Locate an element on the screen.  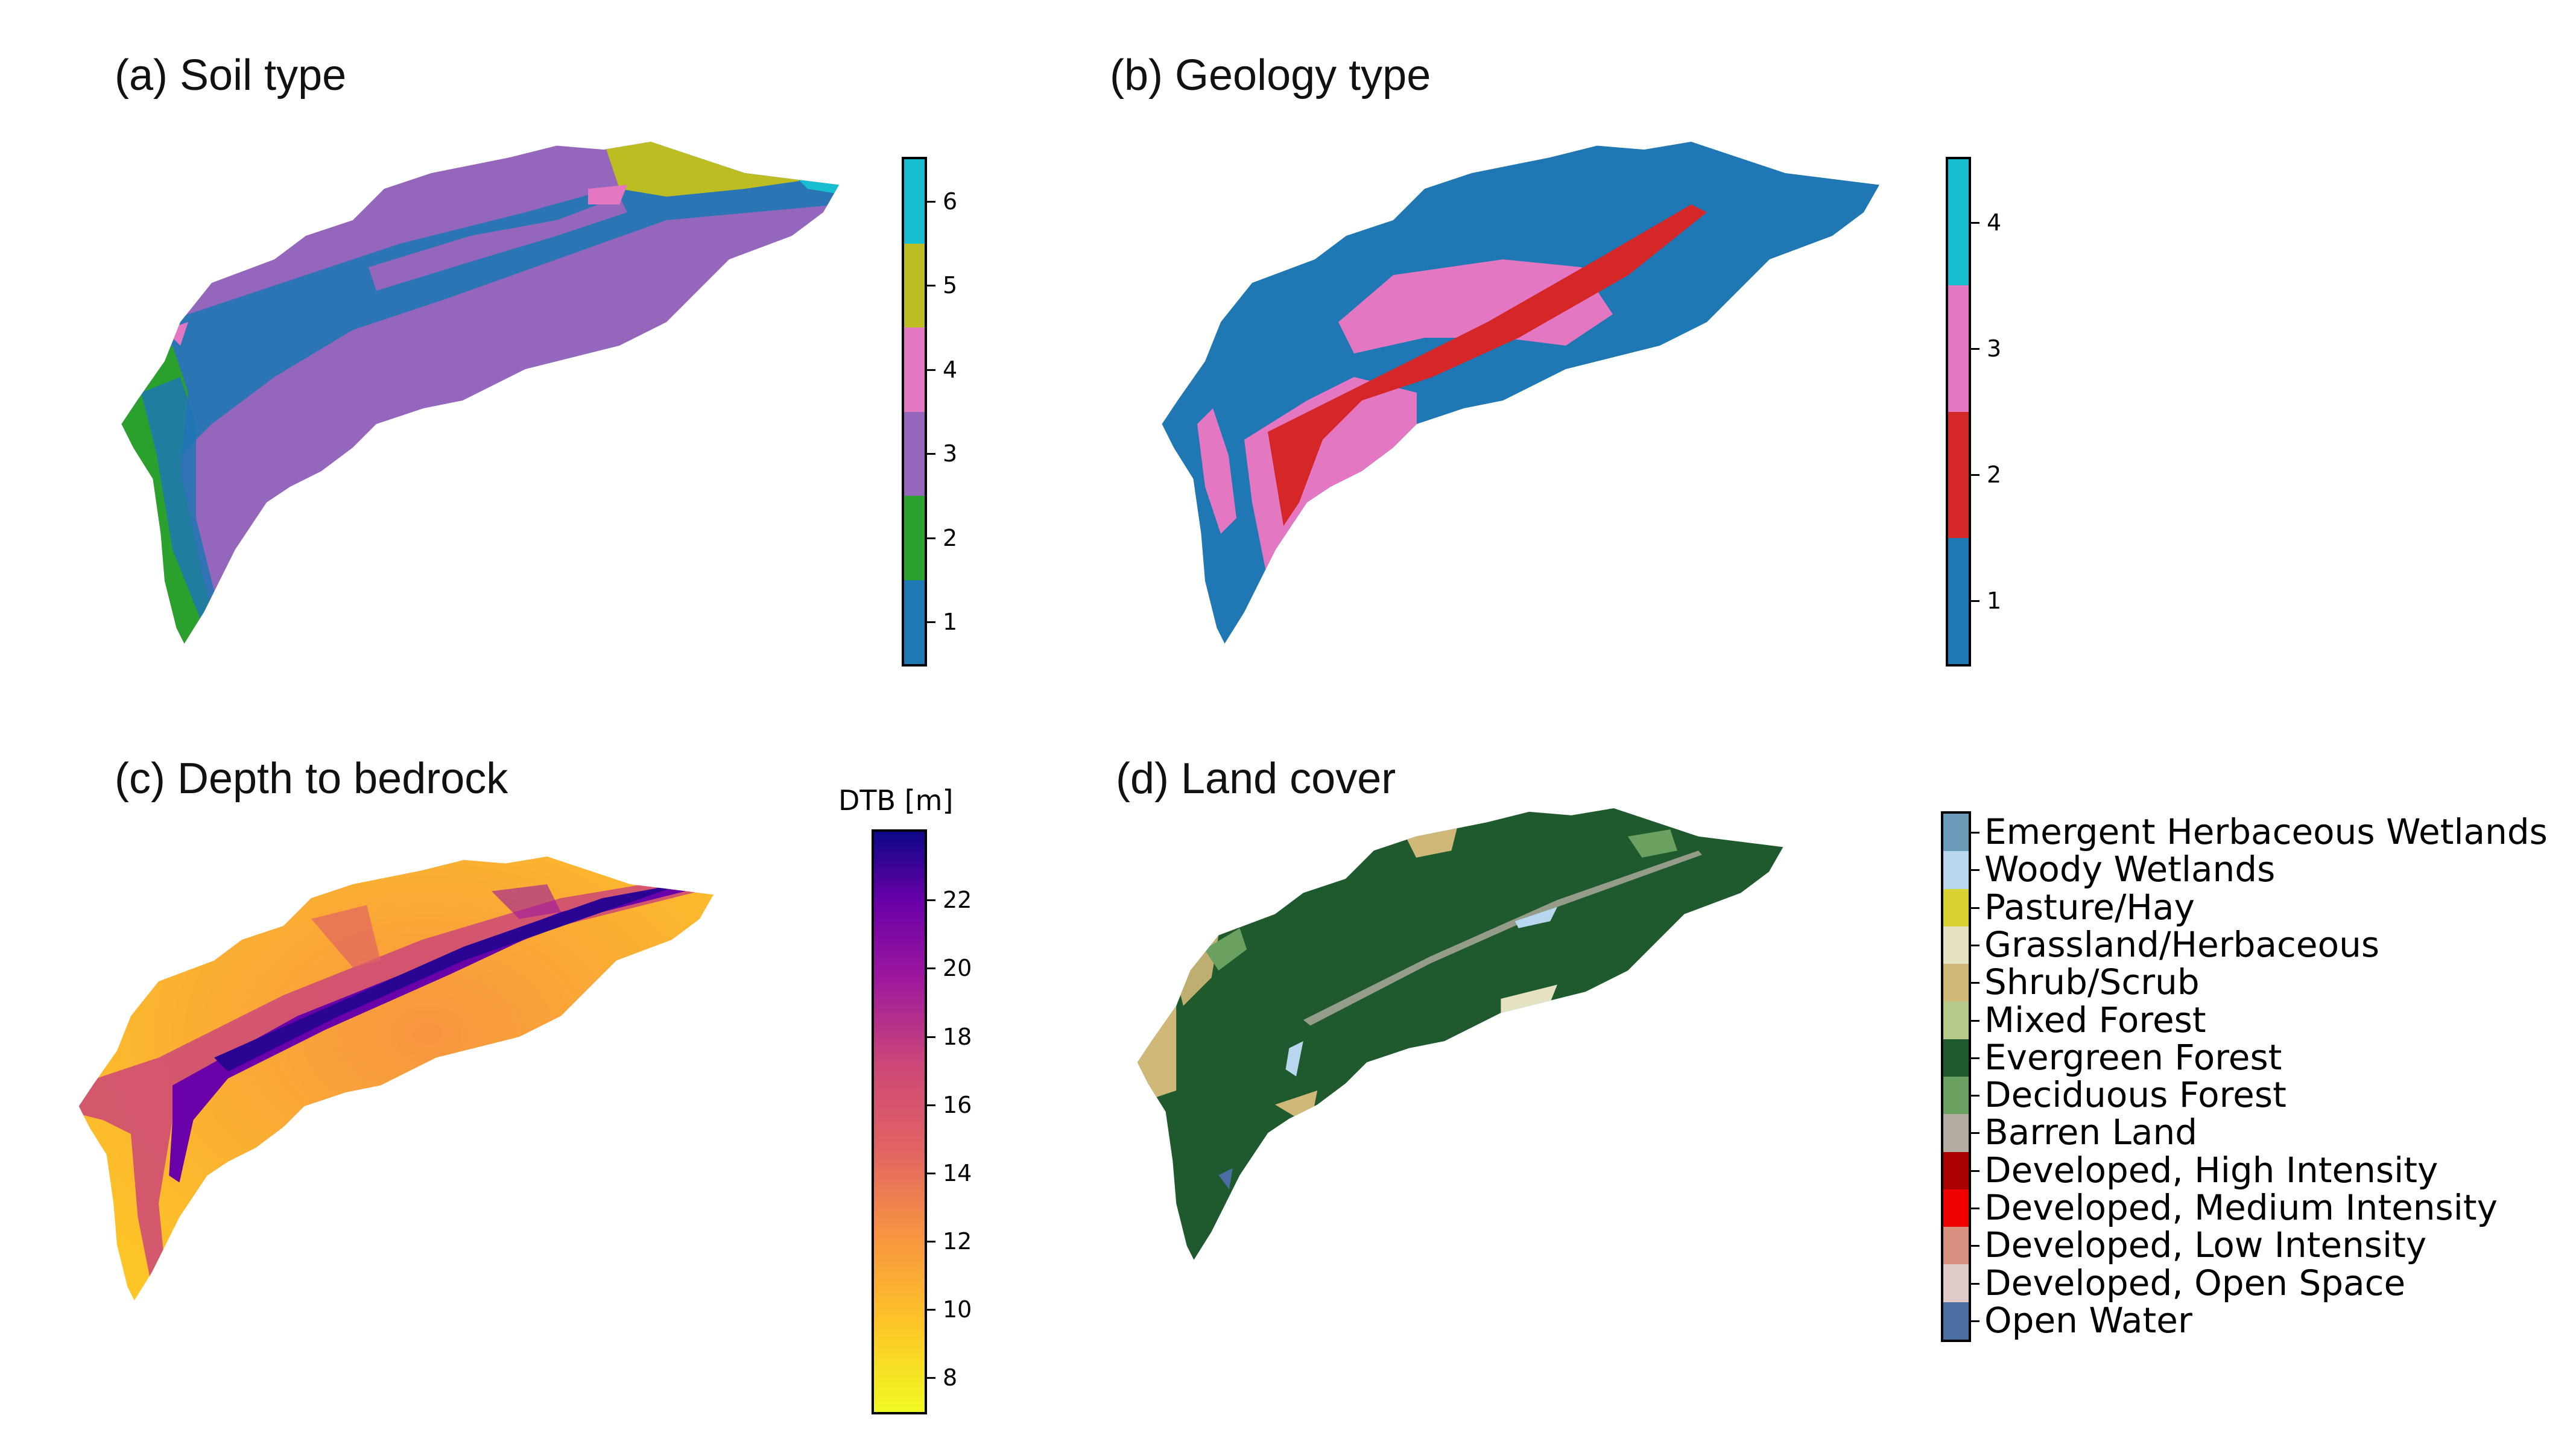
legend-label: Barren Land is located at coordinates (2091, 1133).